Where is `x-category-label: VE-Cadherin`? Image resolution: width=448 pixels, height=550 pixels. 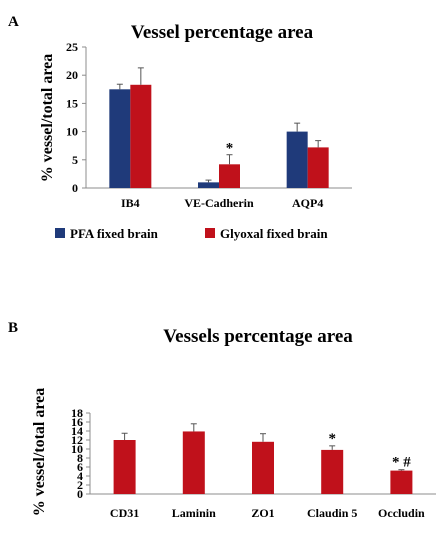 x-category-label: VE-Cadherin is located at coordinates (219, 203).